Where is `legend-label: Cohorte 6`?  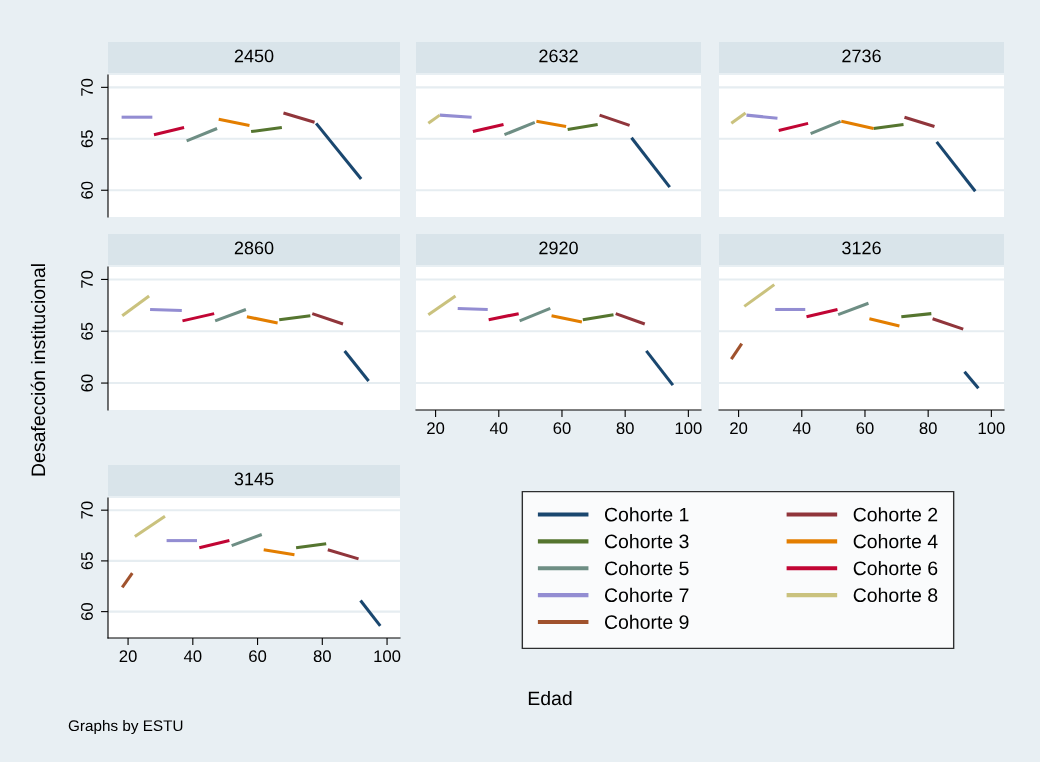
legend-label: Cohorte 6 is located at coordinates (895, 568).